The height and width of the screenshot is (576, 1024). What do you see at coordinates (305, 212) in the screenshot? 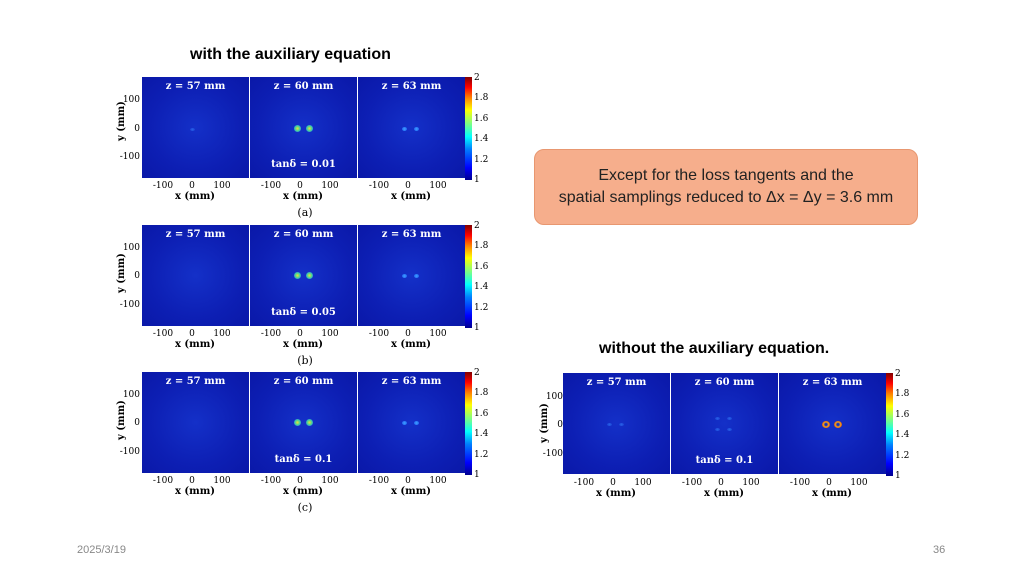
I see `figure-caption: (a)` at bounding box center [305, 212].